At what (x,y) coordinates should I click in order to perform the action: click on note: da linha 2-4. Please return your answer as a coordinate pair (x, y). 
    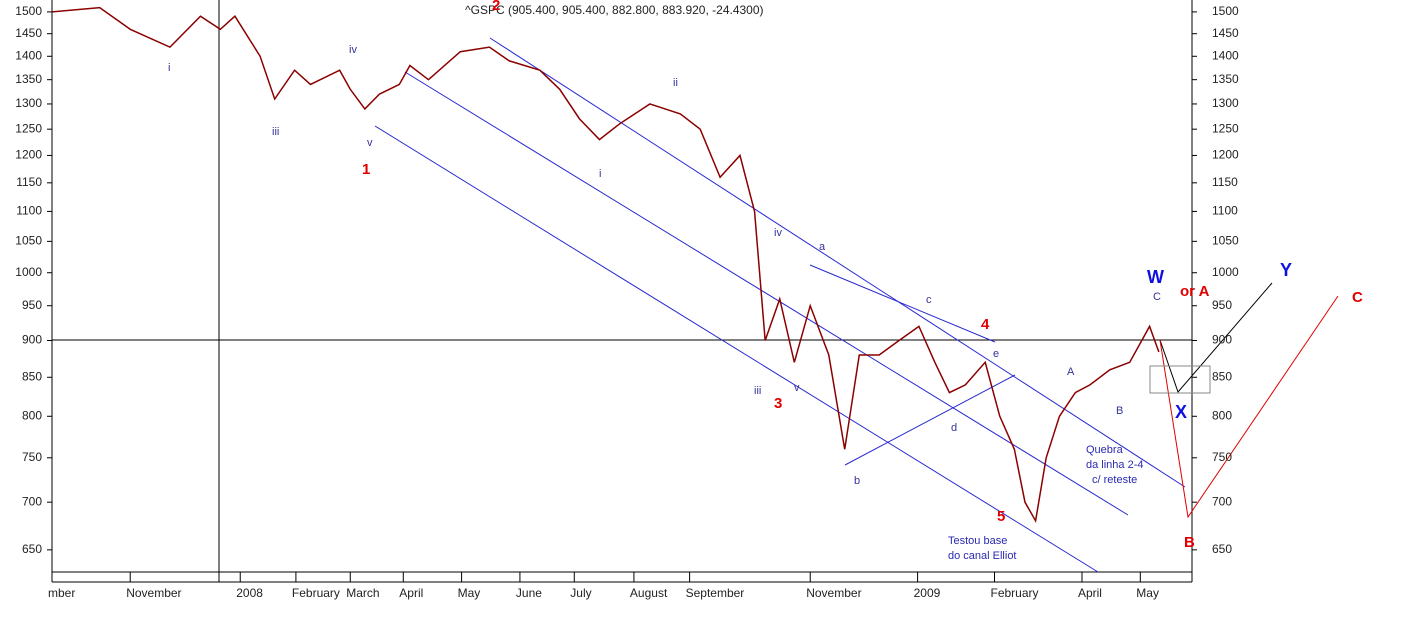
    Looking at the image, I should click on (1115, 465).